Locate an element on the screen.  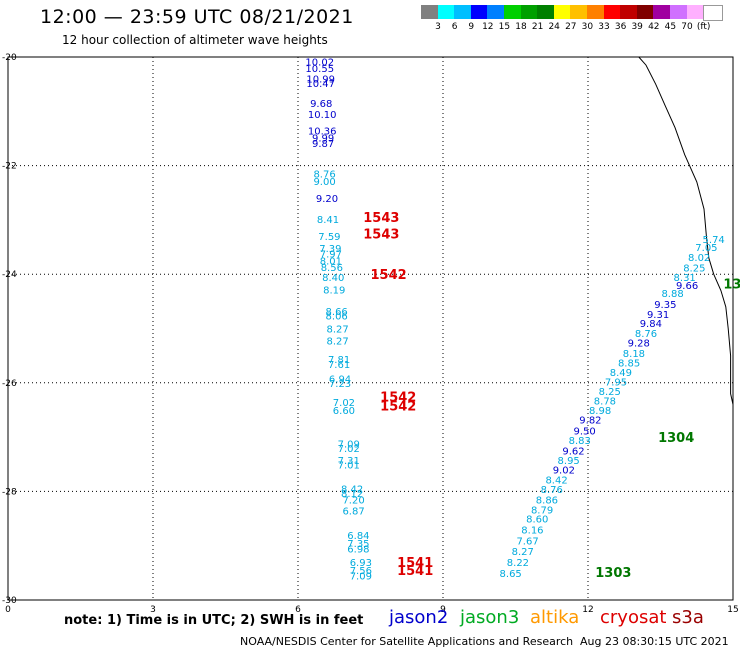
swh-label: 10.36 is located at coordinates (322, 131).